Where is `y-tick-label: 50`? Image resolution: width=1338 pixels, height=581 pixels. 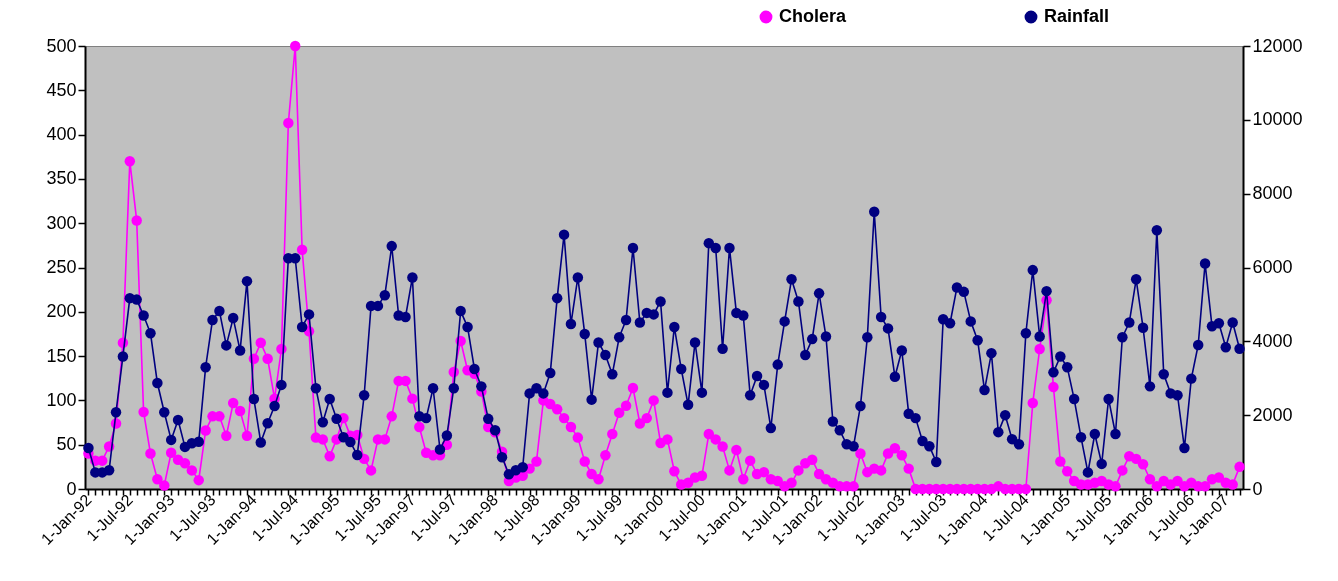 y-tick-label: 50 is located at coordinates (66, 444).